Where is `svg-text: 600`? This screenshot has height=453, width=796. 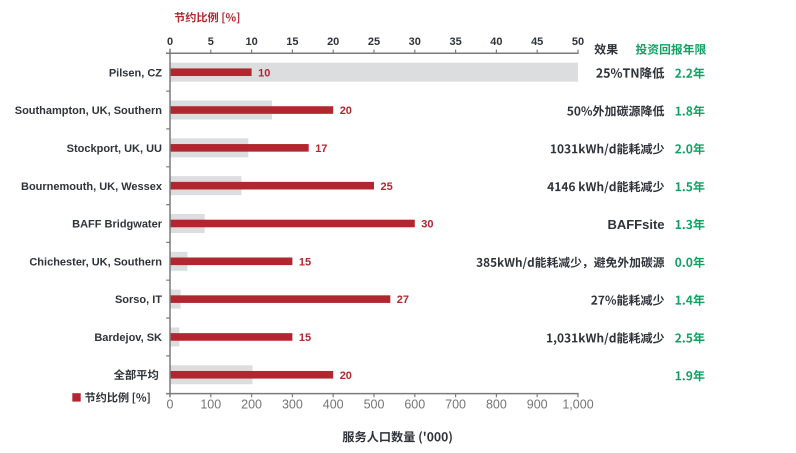 svg-text: 600 is located at coordinates (414, 404).